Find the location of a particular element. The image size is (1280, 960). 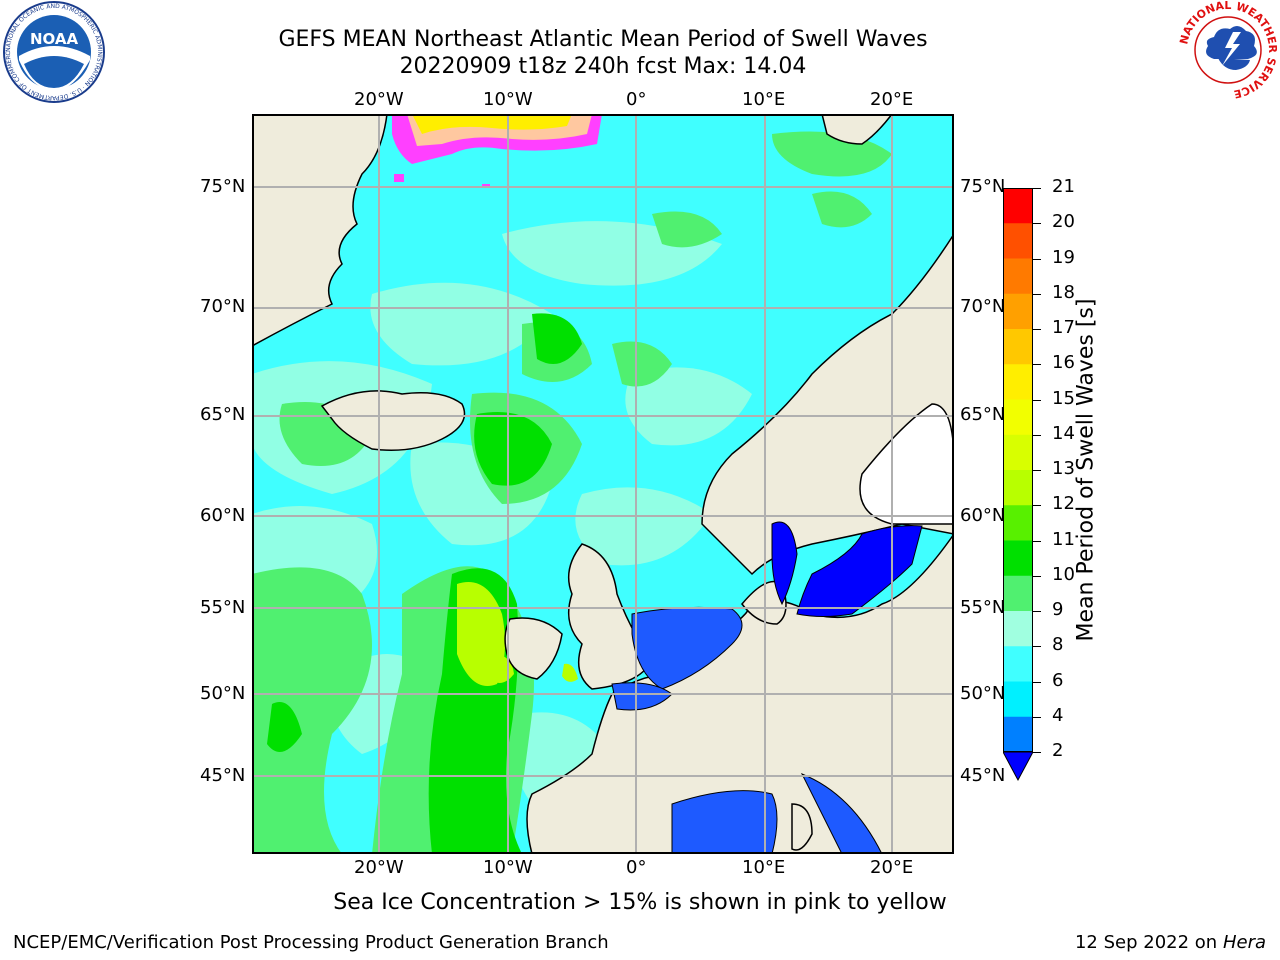

lat-tick-left-70n: 70°N is located at coordinates (223, 306).